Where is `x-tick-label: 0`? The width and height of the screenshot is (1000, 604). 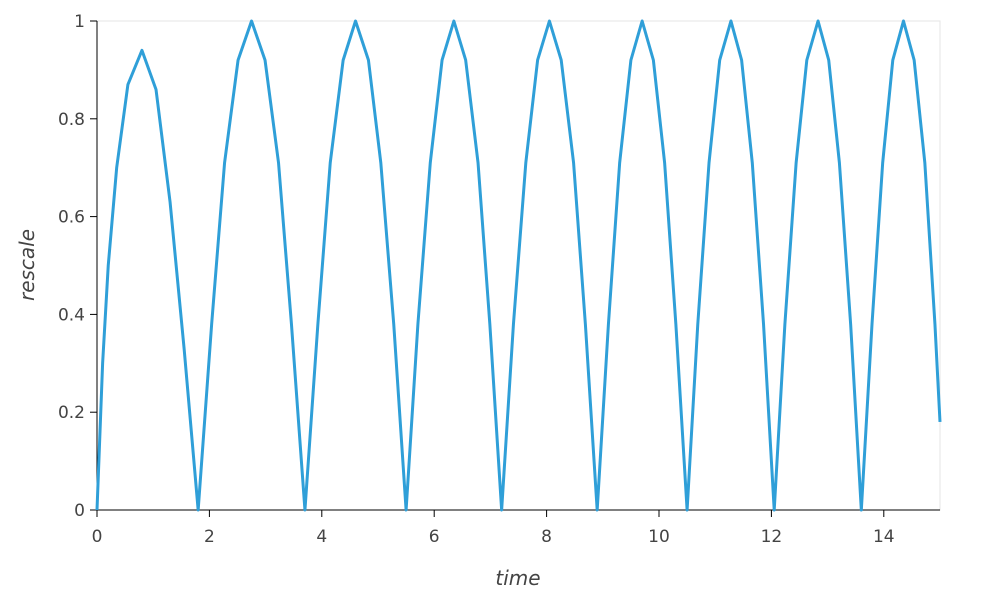
x-tick-label: 0 is located at coordinates (97, 537).